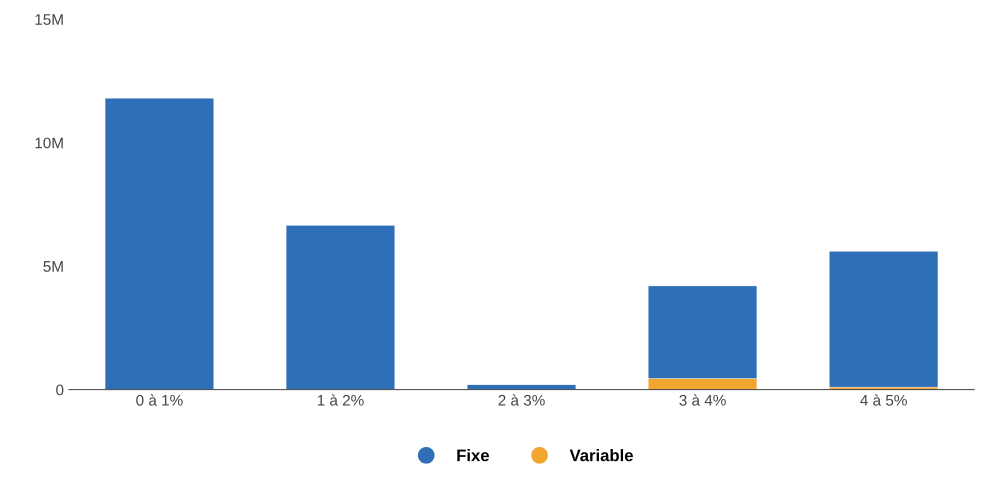 This screenshot has width=984, height=481. I want to click on x-tick-label: 3 à 4%, so click(702, 400).